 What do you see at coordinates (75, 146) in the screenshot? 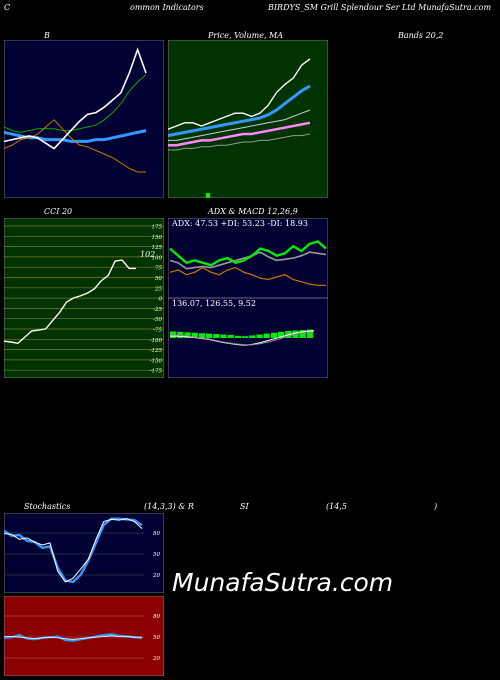
I see `bollinger-lower-line` at bounding box center [75, 146].